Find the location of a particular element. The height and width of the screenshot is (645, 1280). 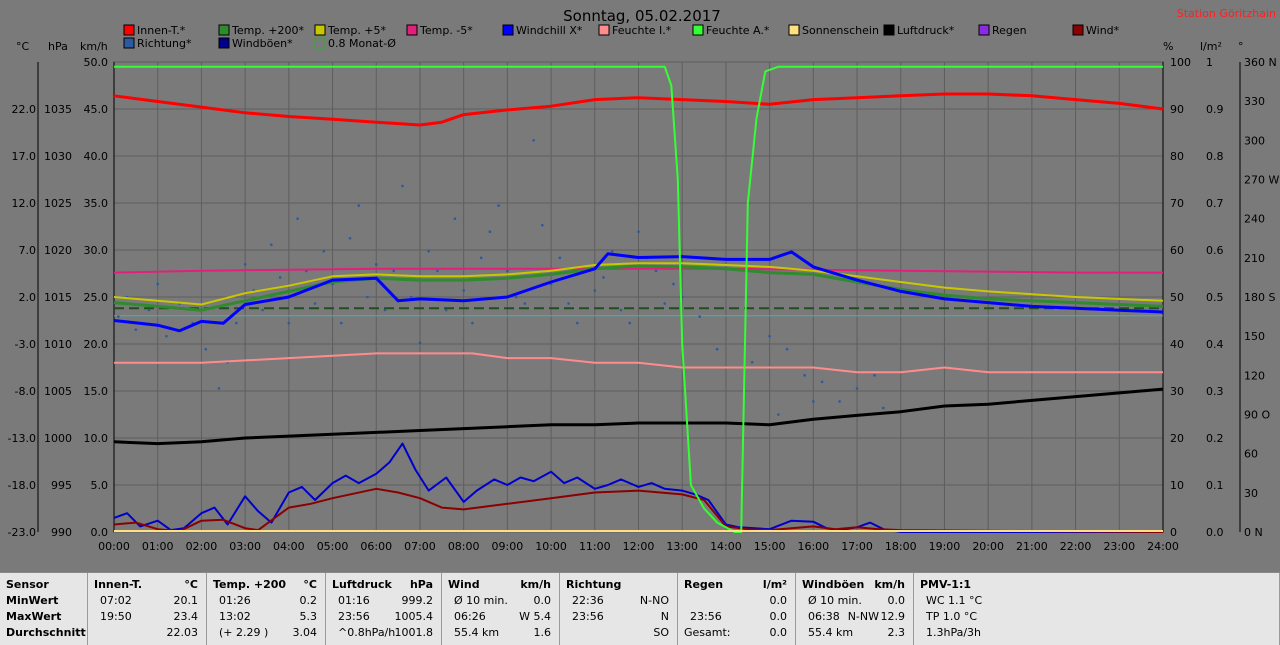

tick-label: 0.9 is located at coordinates (1215, 109).